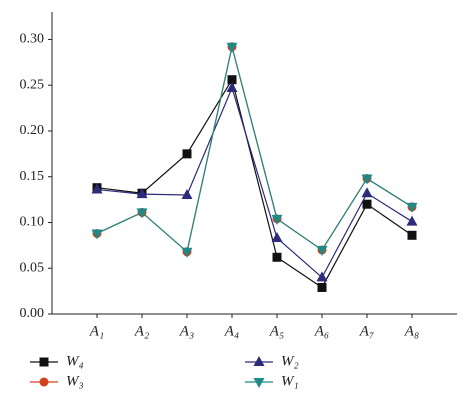 The height and width of the screenshot is (407, 474). What do you see at coordinates (32, 267) in the screenshot?
I see `y-tick-label: 0.05` at bounding box center [32, 267].